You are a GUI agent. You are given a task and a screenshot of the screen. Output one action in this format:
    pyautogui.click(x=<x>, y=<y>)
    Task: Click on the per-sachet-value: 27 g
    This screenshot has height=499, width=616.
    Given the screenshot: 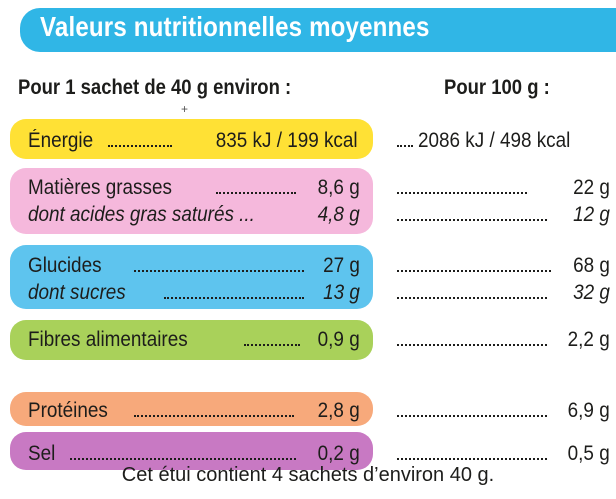 What is the action you would take?
    pyautogui.click(x=341, y=265)
    